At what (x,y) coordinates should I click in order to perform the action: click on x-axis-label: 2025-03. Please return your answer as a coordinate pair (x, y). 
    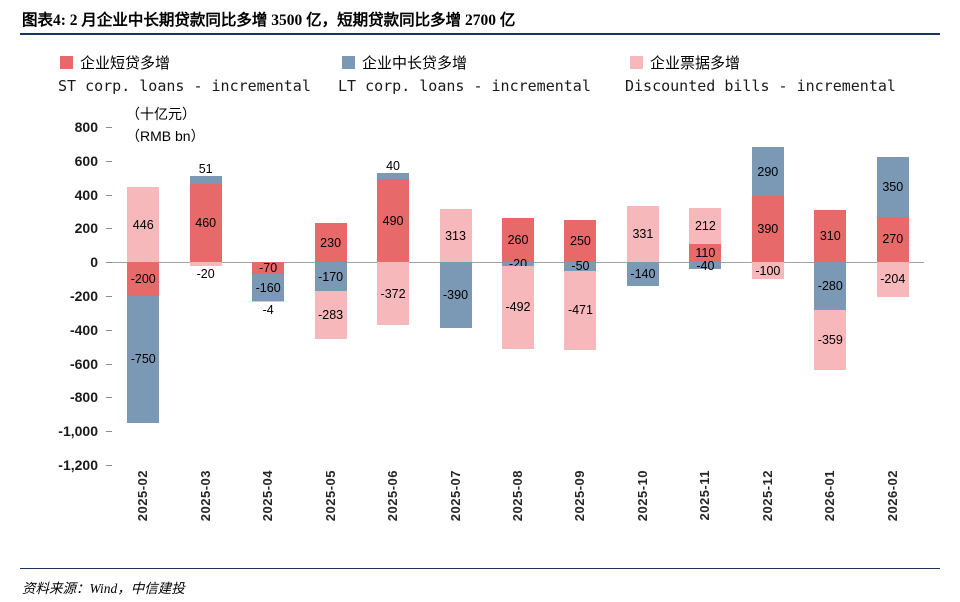
    Looking at the image, I should click on (205, 496).